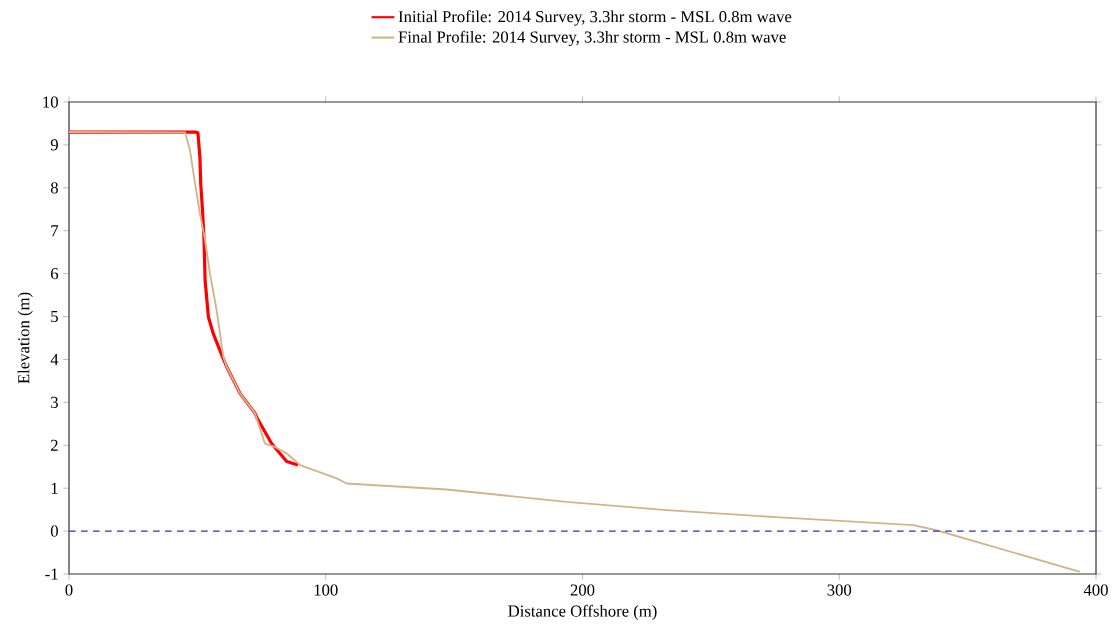 This screenshot has height=643, width=1117. What do you see at coordinates (51, 574) in the screenshot?
I see `y-tick-label: -1` at bounding box center [51, 574].